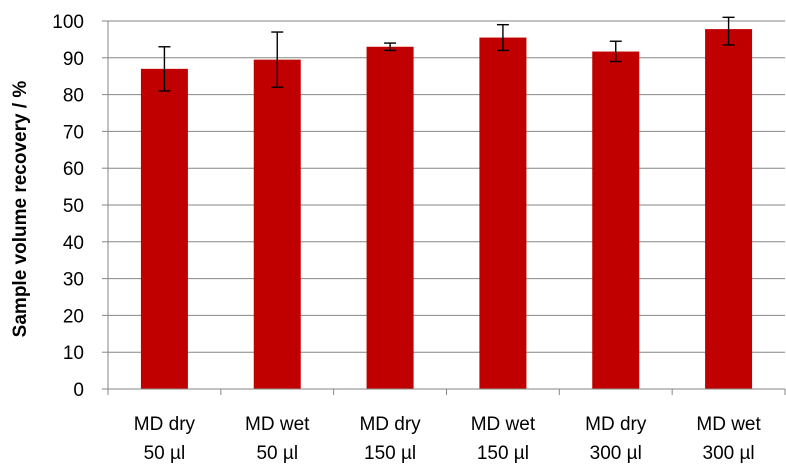  What do you see at coordinates (73, 132) in the screenshot?
I see `y-tick-label: 70` at bounding box center [73, 132].